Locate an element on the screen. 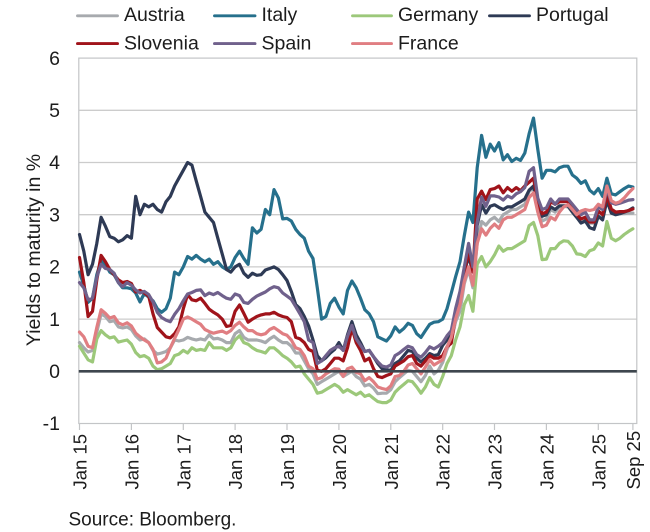 This screenshot has width=650, height=532. svg-text: Germany is located at coordinates (438, 15).